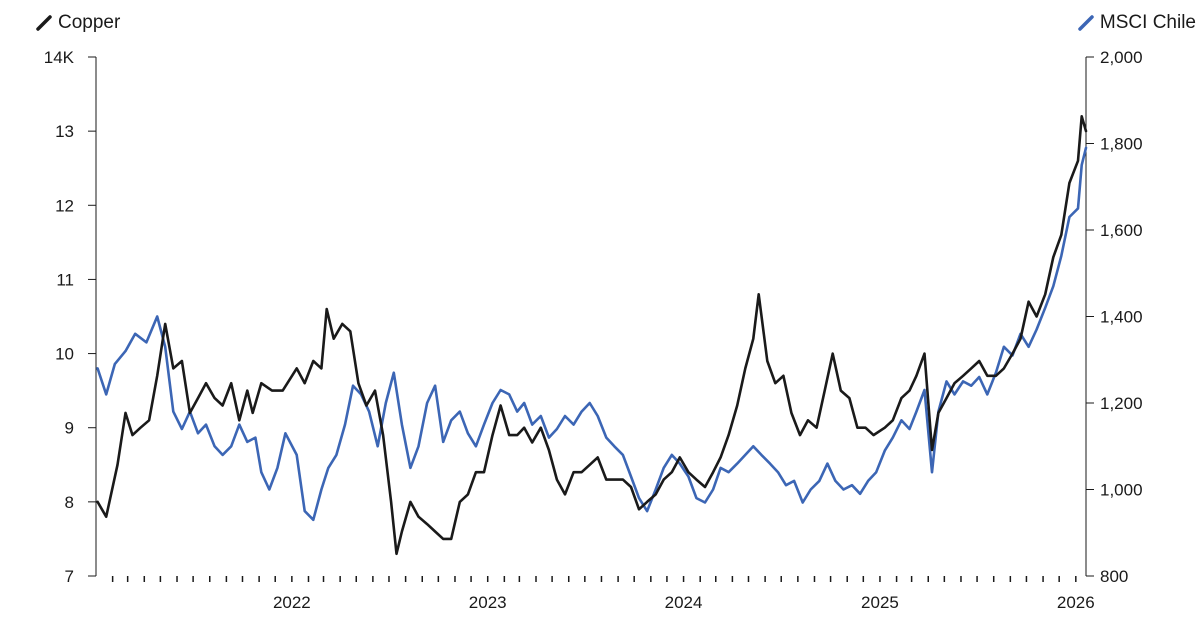 This screenshot has width=1200, height=632. What do you see at coordinates (64, 205) in the screenshot?
I see `left-tick-label: 12` at bounding box center [64, 205].